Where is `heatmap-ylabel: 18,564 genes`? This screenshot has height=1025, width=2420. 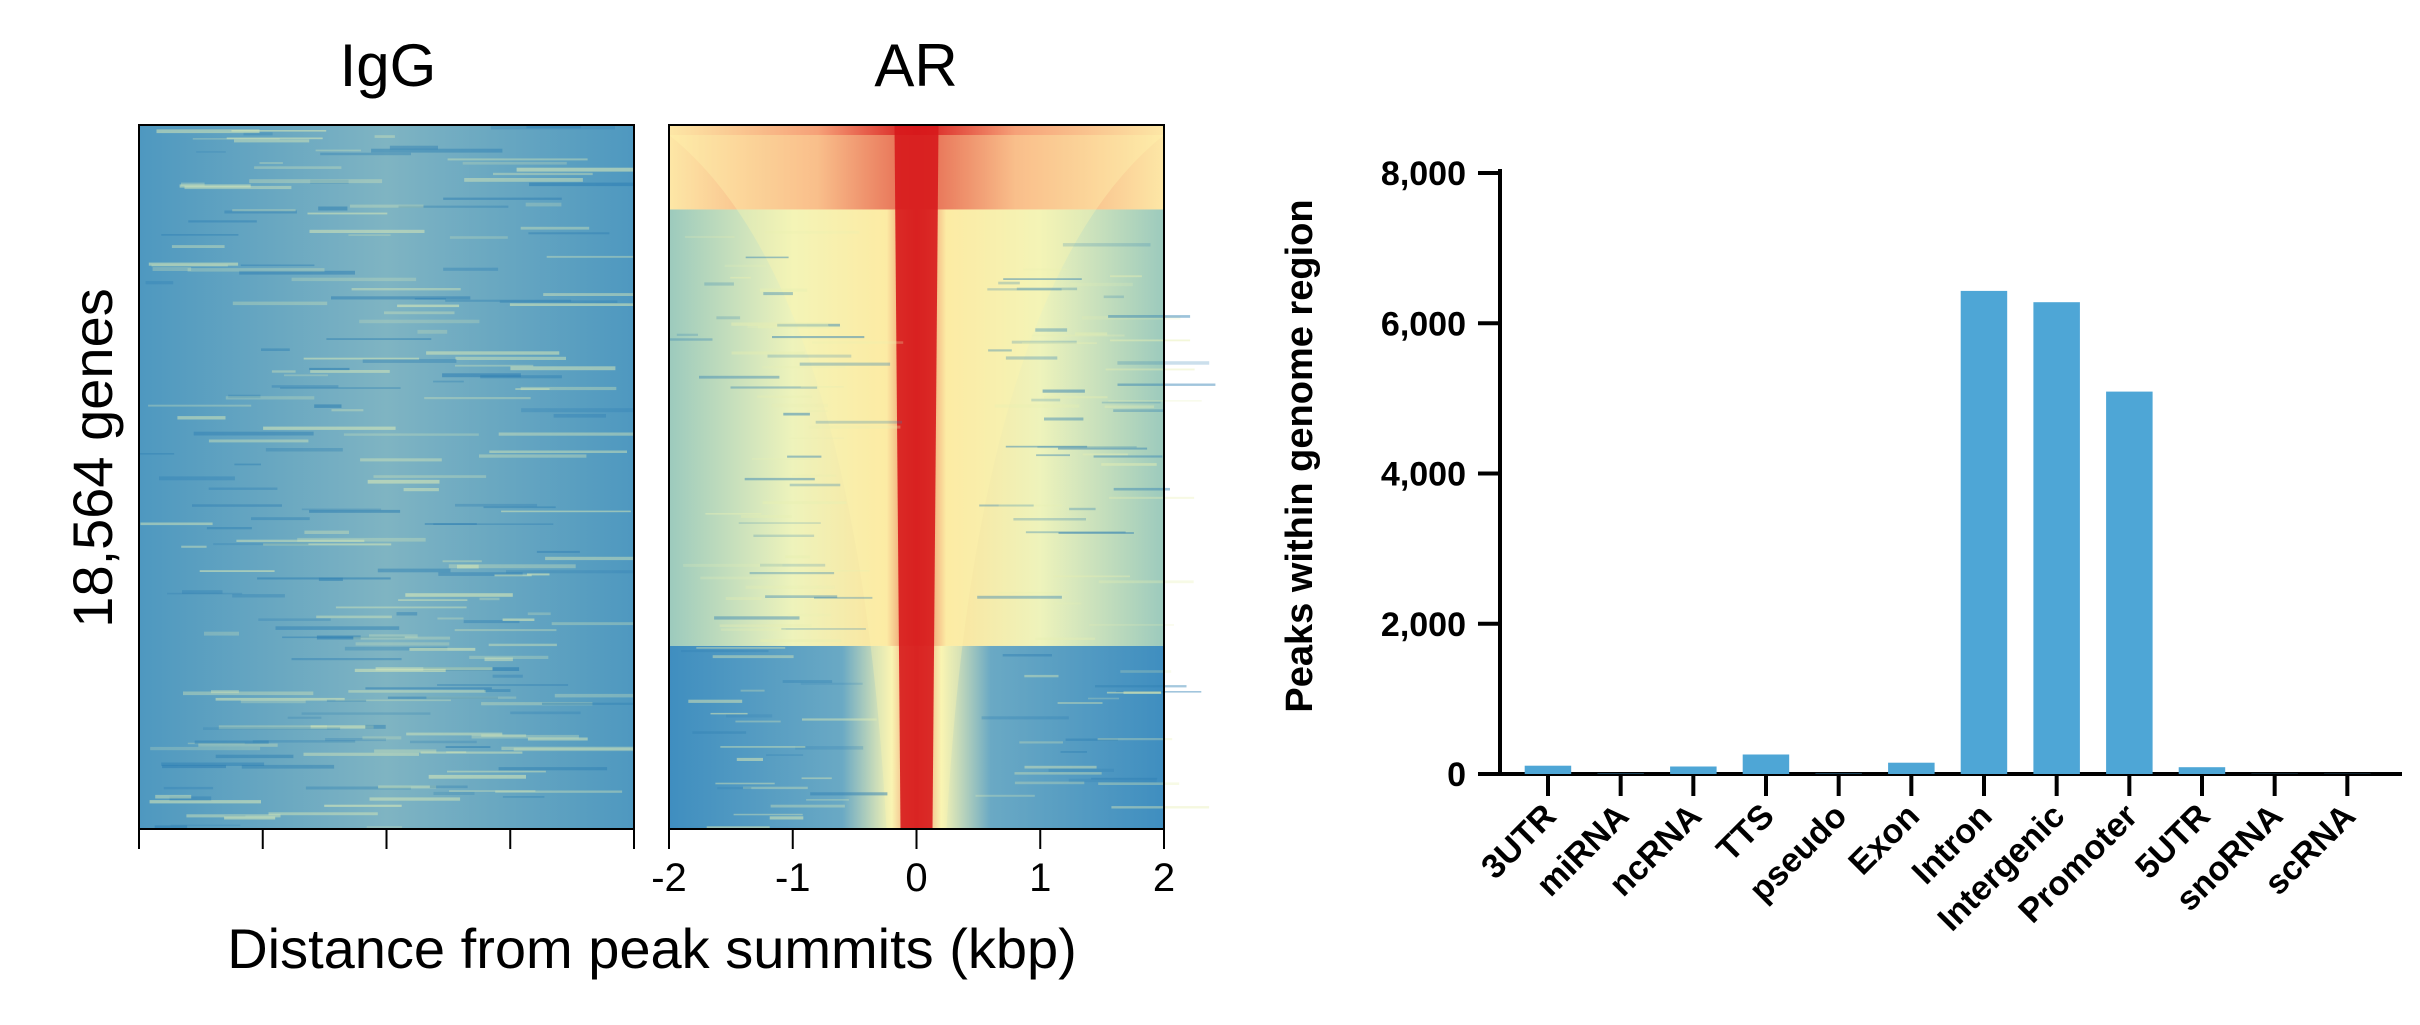
heatmap-ylabel: 18,564 genes is located at coordinates (92, 457).